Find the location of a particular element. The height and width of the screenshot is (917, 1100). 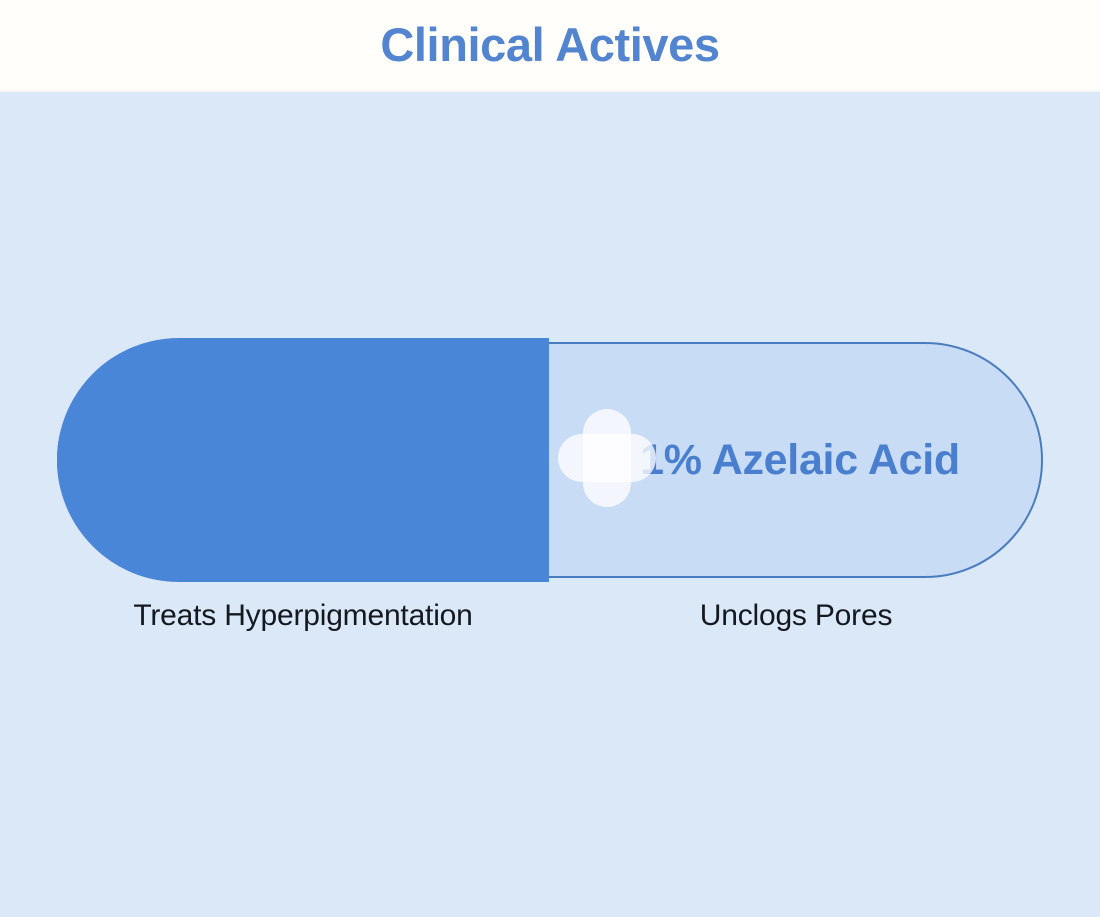

caption-azelaic-acid: Unclogs Pores is located at coordinates (796, 615).